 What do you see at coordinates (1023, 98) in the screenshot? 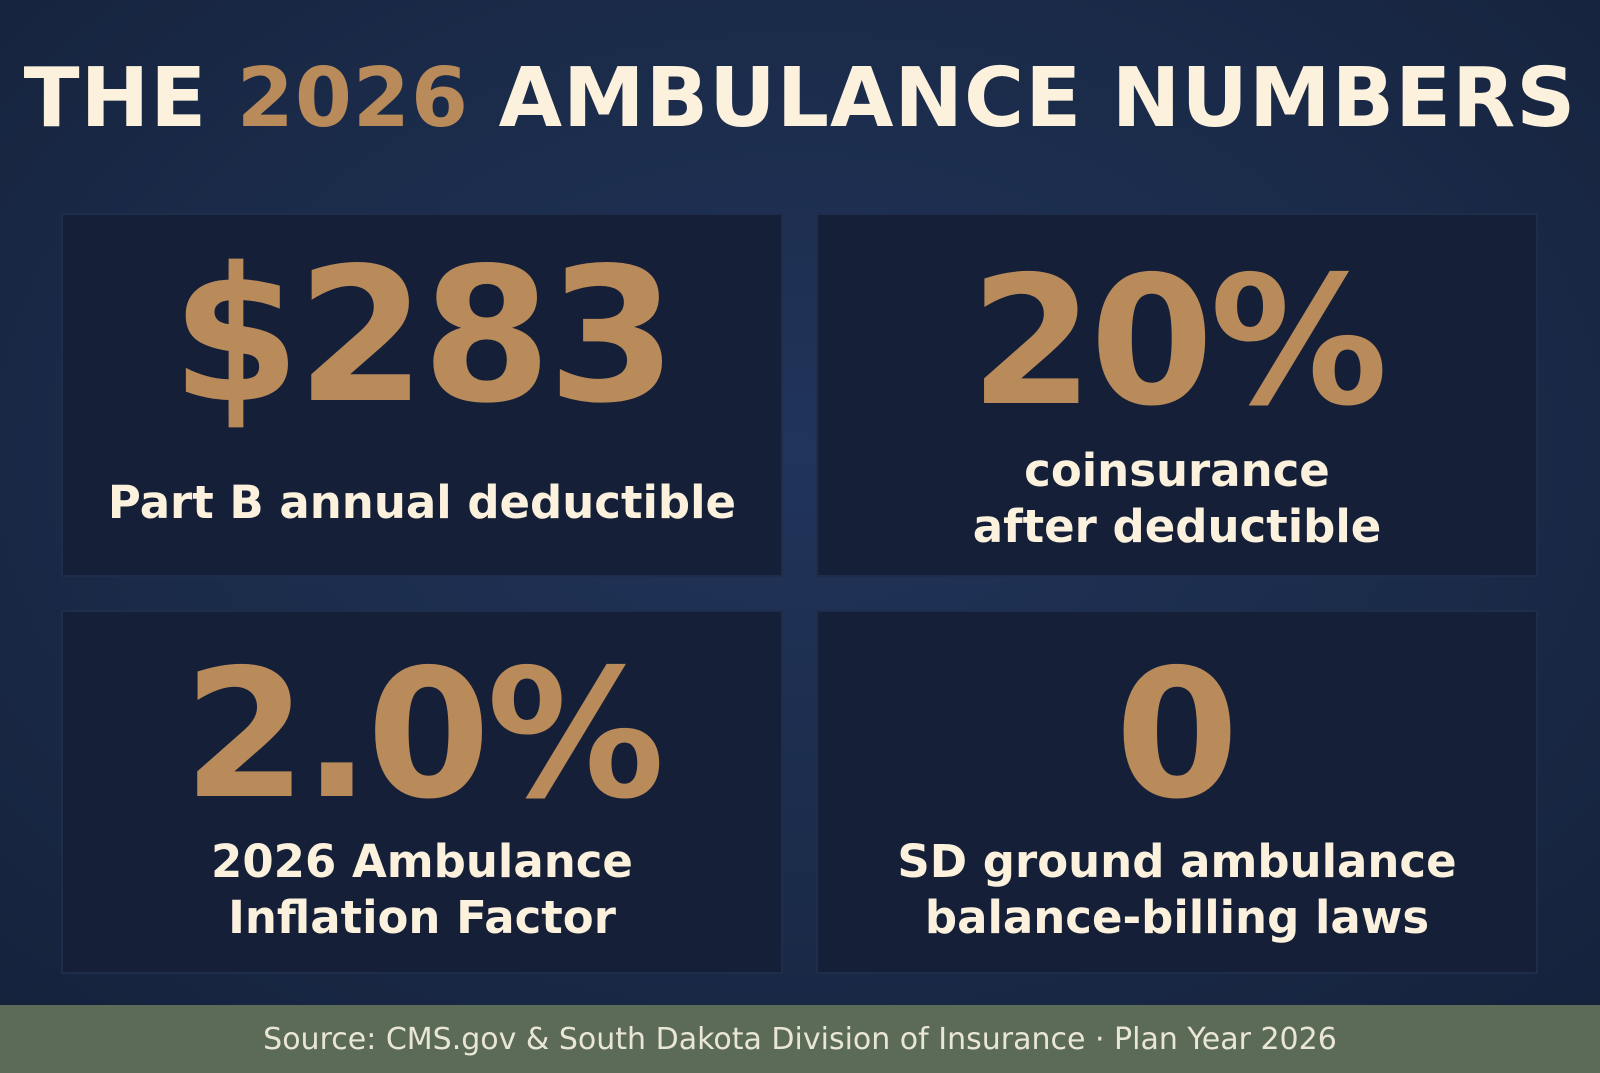
I see `title-suffix: AMBULANCE NUMBERS` at bounding box center [1023, 98].